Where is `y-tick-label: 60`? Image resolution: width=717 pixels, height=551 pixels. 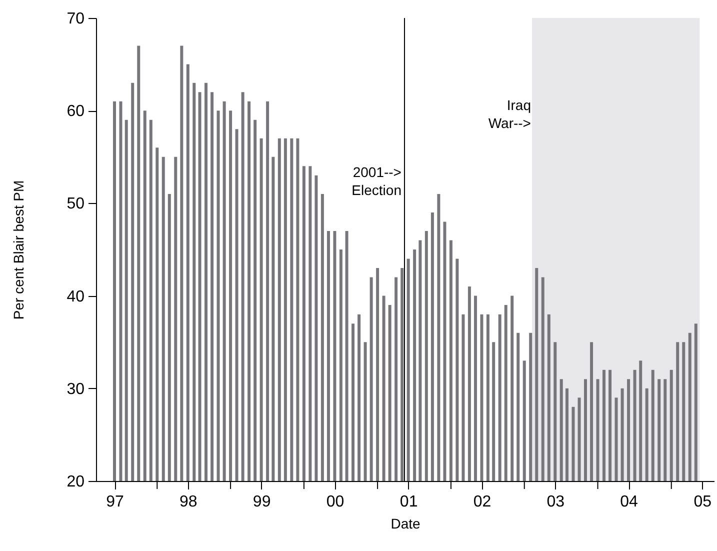 y-tick-label: 60 is located at coordinates (75, 111).